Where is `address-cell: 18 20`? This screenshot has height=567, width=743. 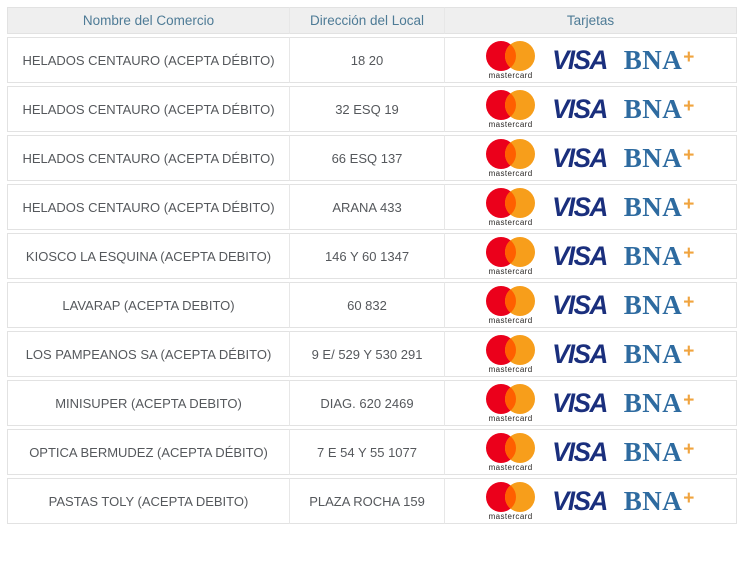 address-cell: 18 20 is located at coordinates (366, 60).